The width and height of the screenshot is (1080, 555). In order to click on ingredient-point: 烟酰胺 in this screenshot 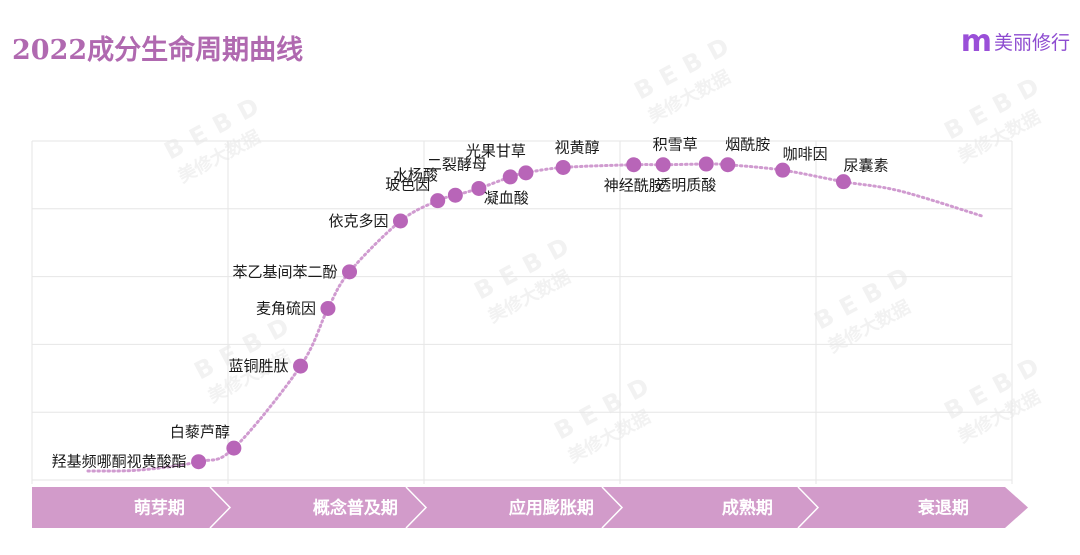, I will do `click(745, 154)`.